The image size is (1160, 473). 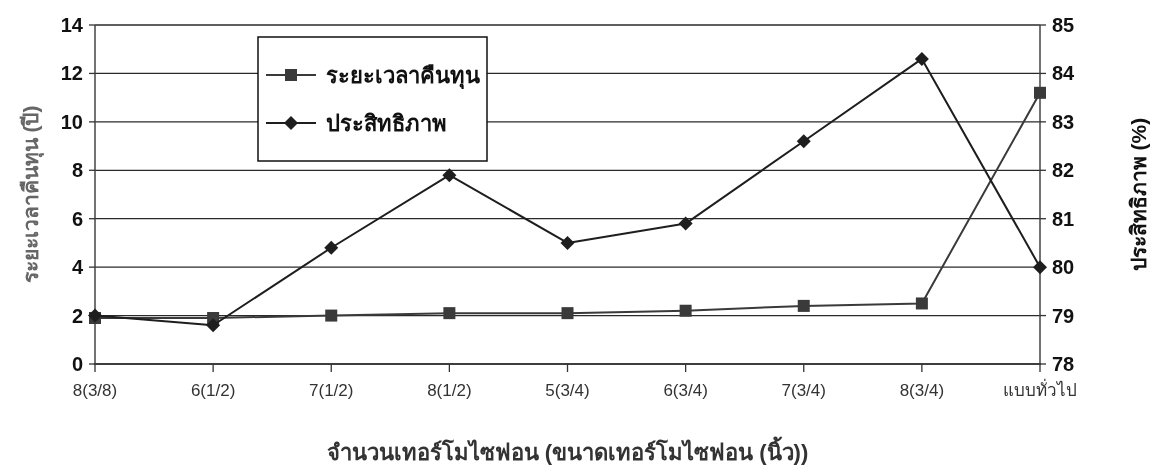 What do you see at coordinates (449, 390) in the screenshot?
I see `x-tick-label: 8(1/2)` at bounding box center [449, 390].